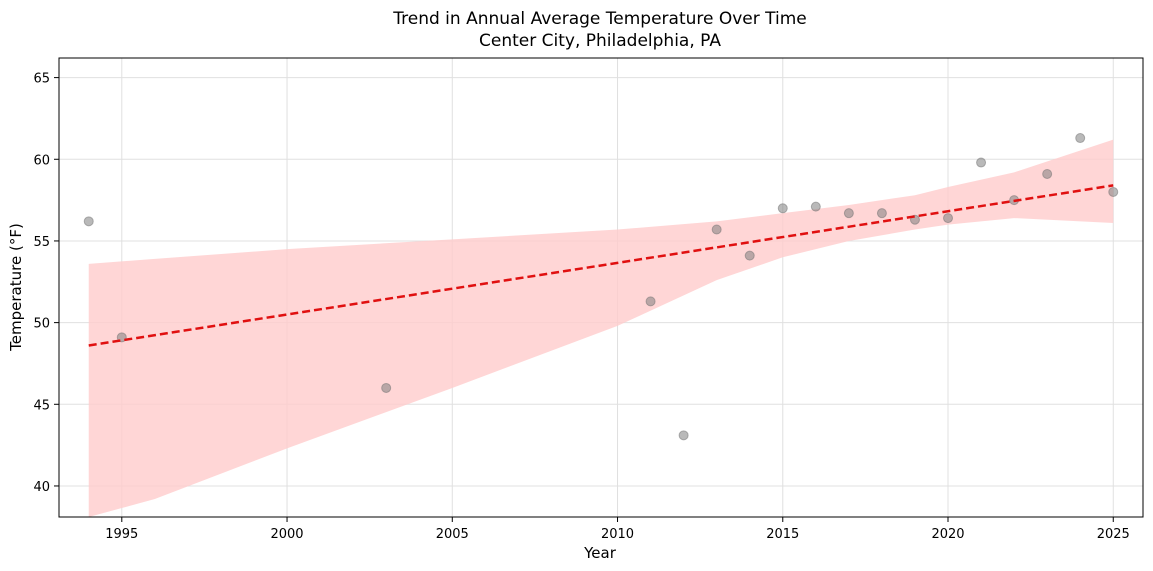 The height and width of the screenshot is (571, 1153). What do you see at coordinates (41, 160) in the screenshot?
I see `y-tick-label: 60` at bounding box center [41, 160].